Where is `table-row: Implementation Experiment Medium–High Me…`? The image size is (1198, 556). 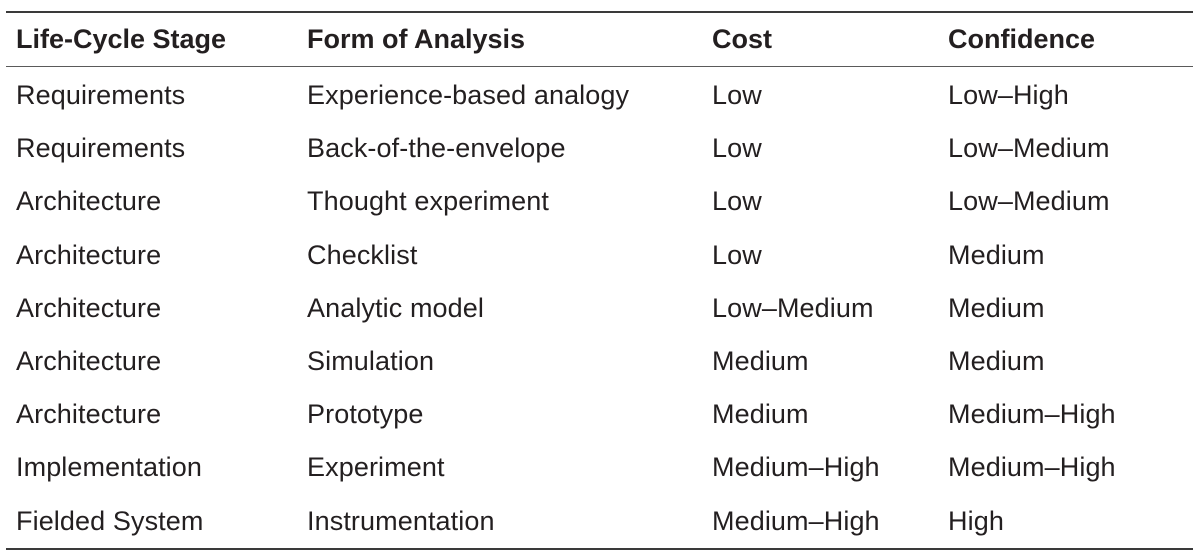
table-row: Implementation Experiment Medium–High Me… is located at coordinates (599, 467).